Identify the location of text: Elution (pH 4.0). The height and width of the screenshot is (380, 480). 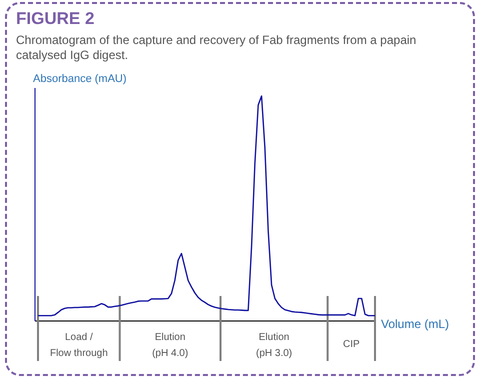
(170, 345).